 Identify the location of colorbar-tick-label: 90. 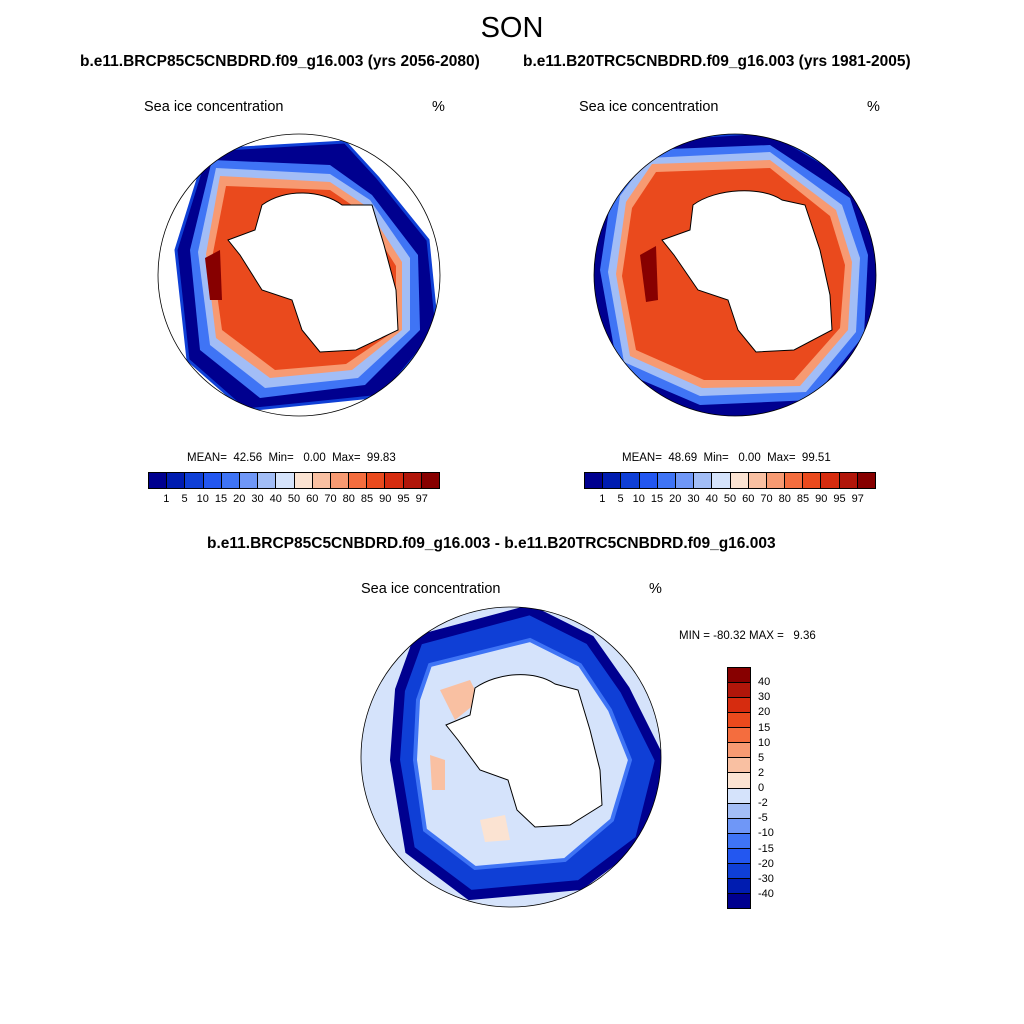
(385, 499).